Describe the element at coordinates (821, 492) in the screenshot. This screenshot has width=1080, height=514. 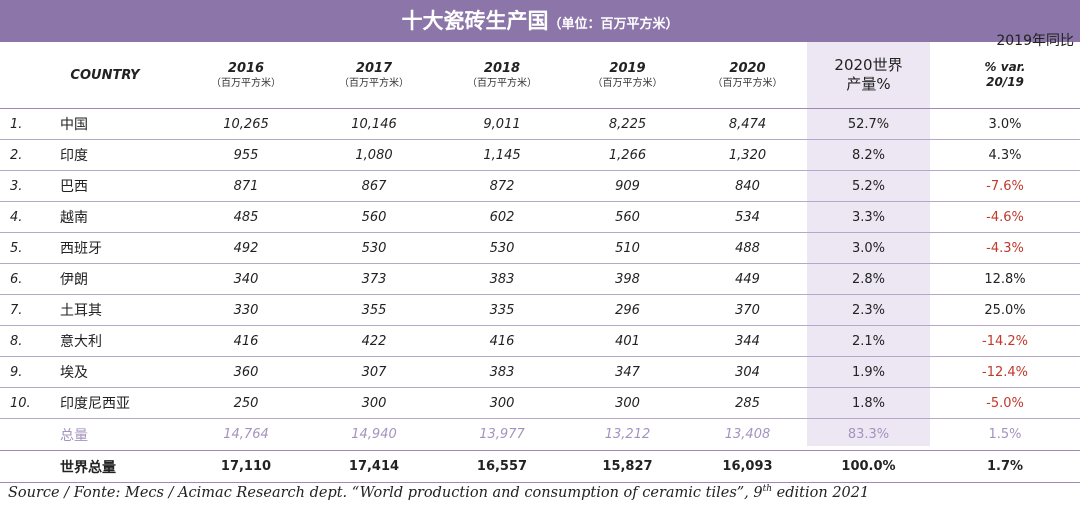
I see `source-edition: edition 2021` at that location.